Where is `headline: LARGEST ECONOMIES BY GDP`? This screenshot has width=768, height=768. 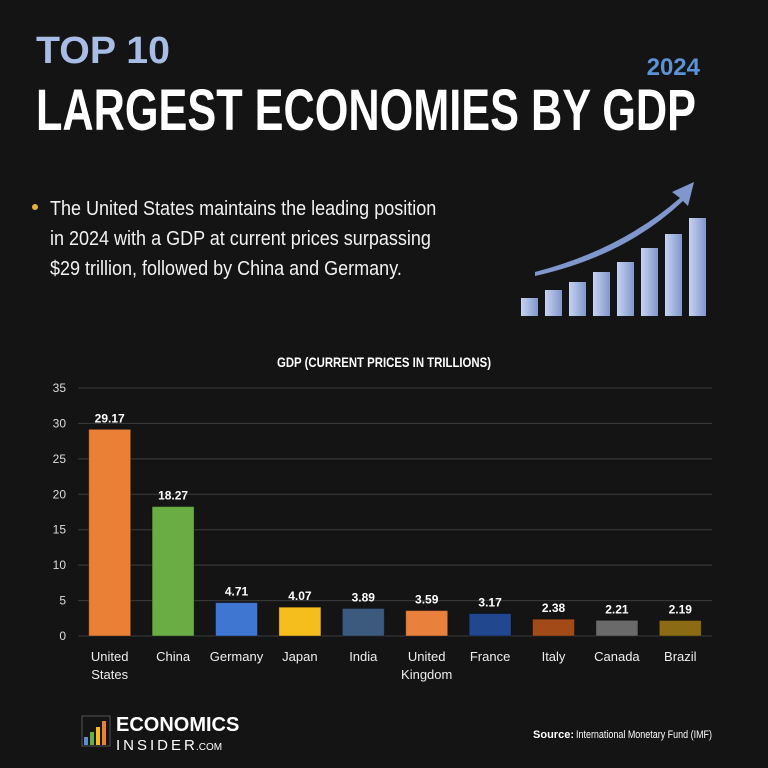 headline: LARGEST ECONOMIES BY GDP is located at coordinates (366, 110).